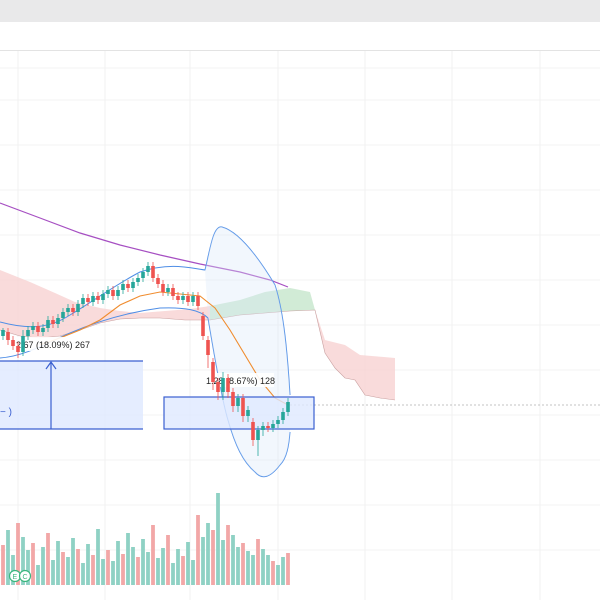  I want to click on measure-box-left, so click(71, 395).